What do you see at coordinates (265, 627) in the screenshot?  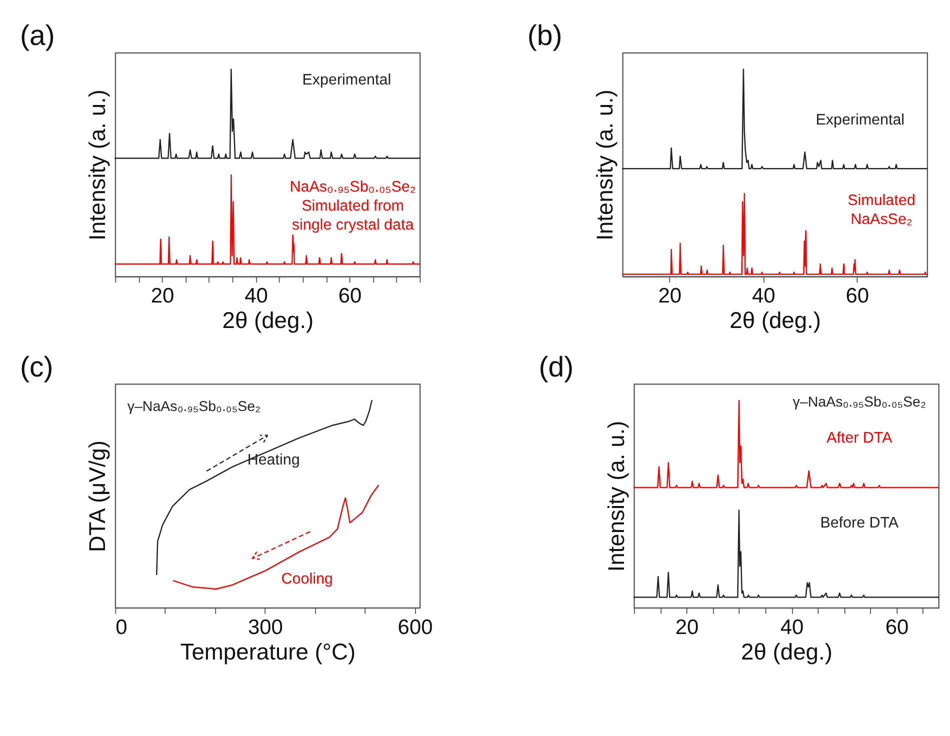 I see `x-tick-label: 300` at bounding box center [265, 627].